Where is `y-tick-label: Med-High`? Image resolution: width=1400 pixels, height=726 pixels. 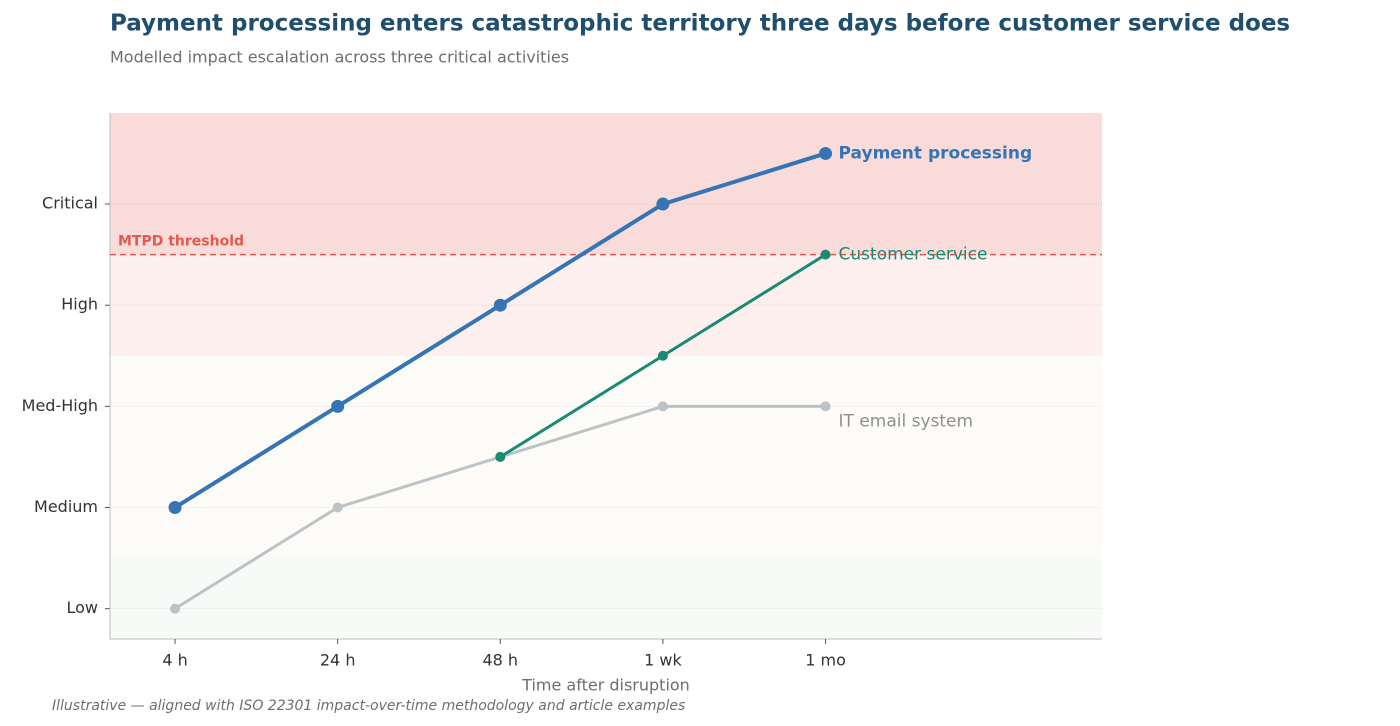 y-tick-label: Med-High is located at coordinates (60, 405).